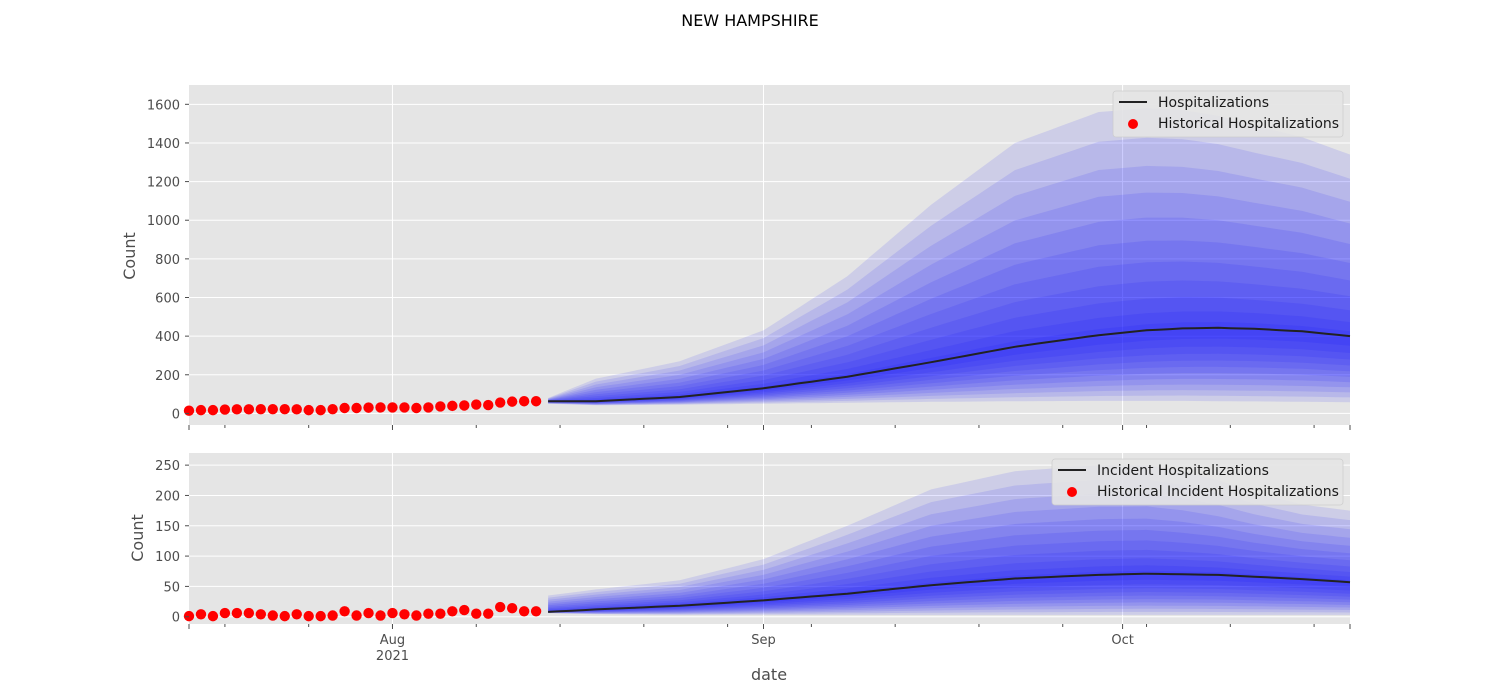  Describe the element at coordinates (763, 640) in the screenshot. I see `x-tick-label: Sep` at that location.